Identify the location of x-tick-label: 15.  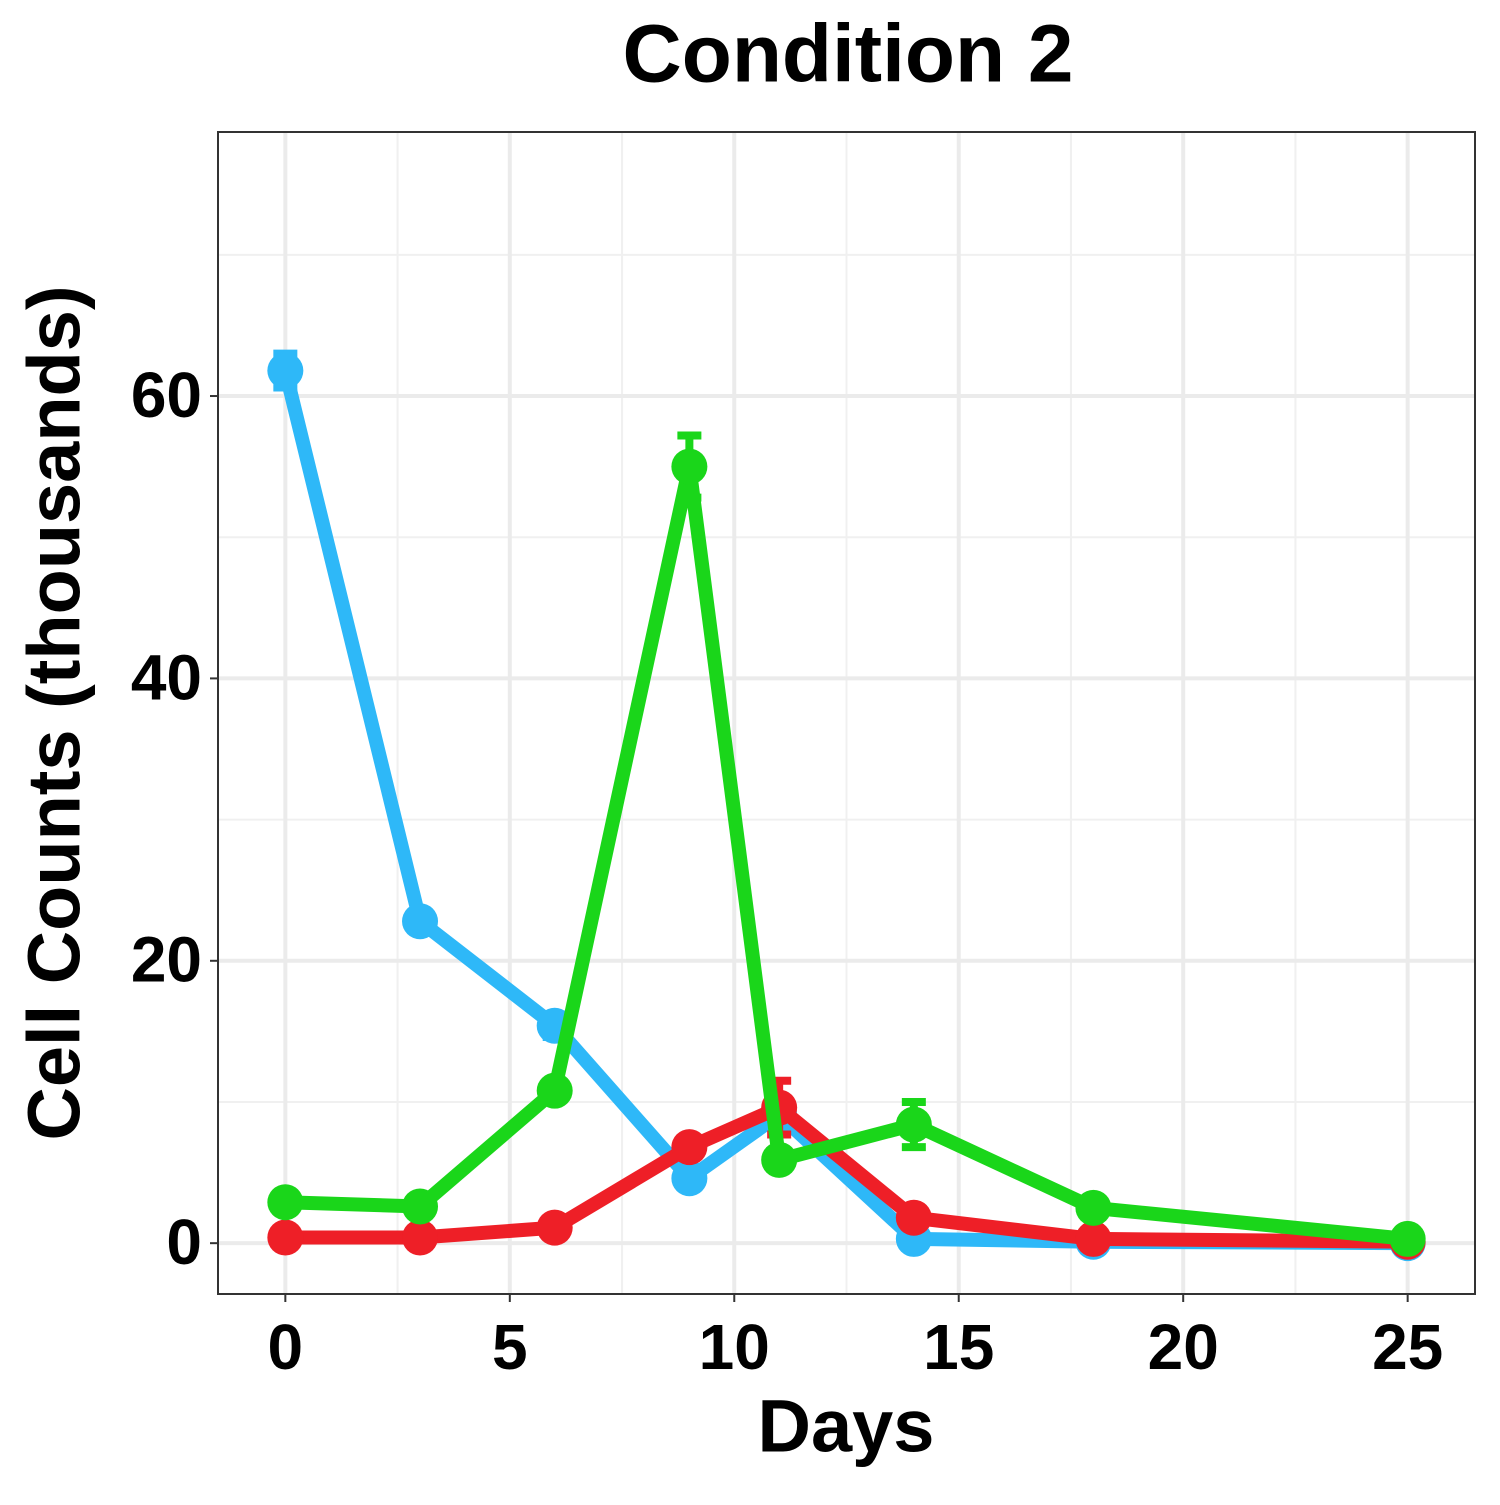
(958, 1347).